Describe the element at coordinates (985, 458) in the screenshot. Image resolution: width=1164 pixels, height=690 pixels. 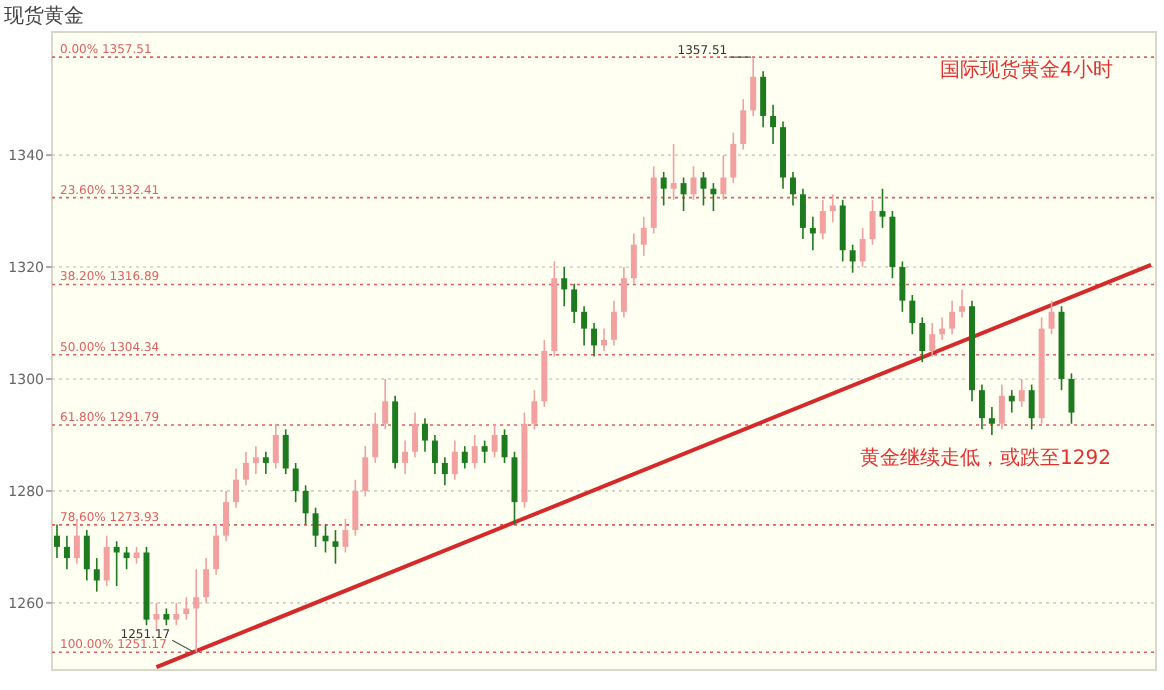
I see `annotation: 黄金继续走低，或跌至1292` at that location.